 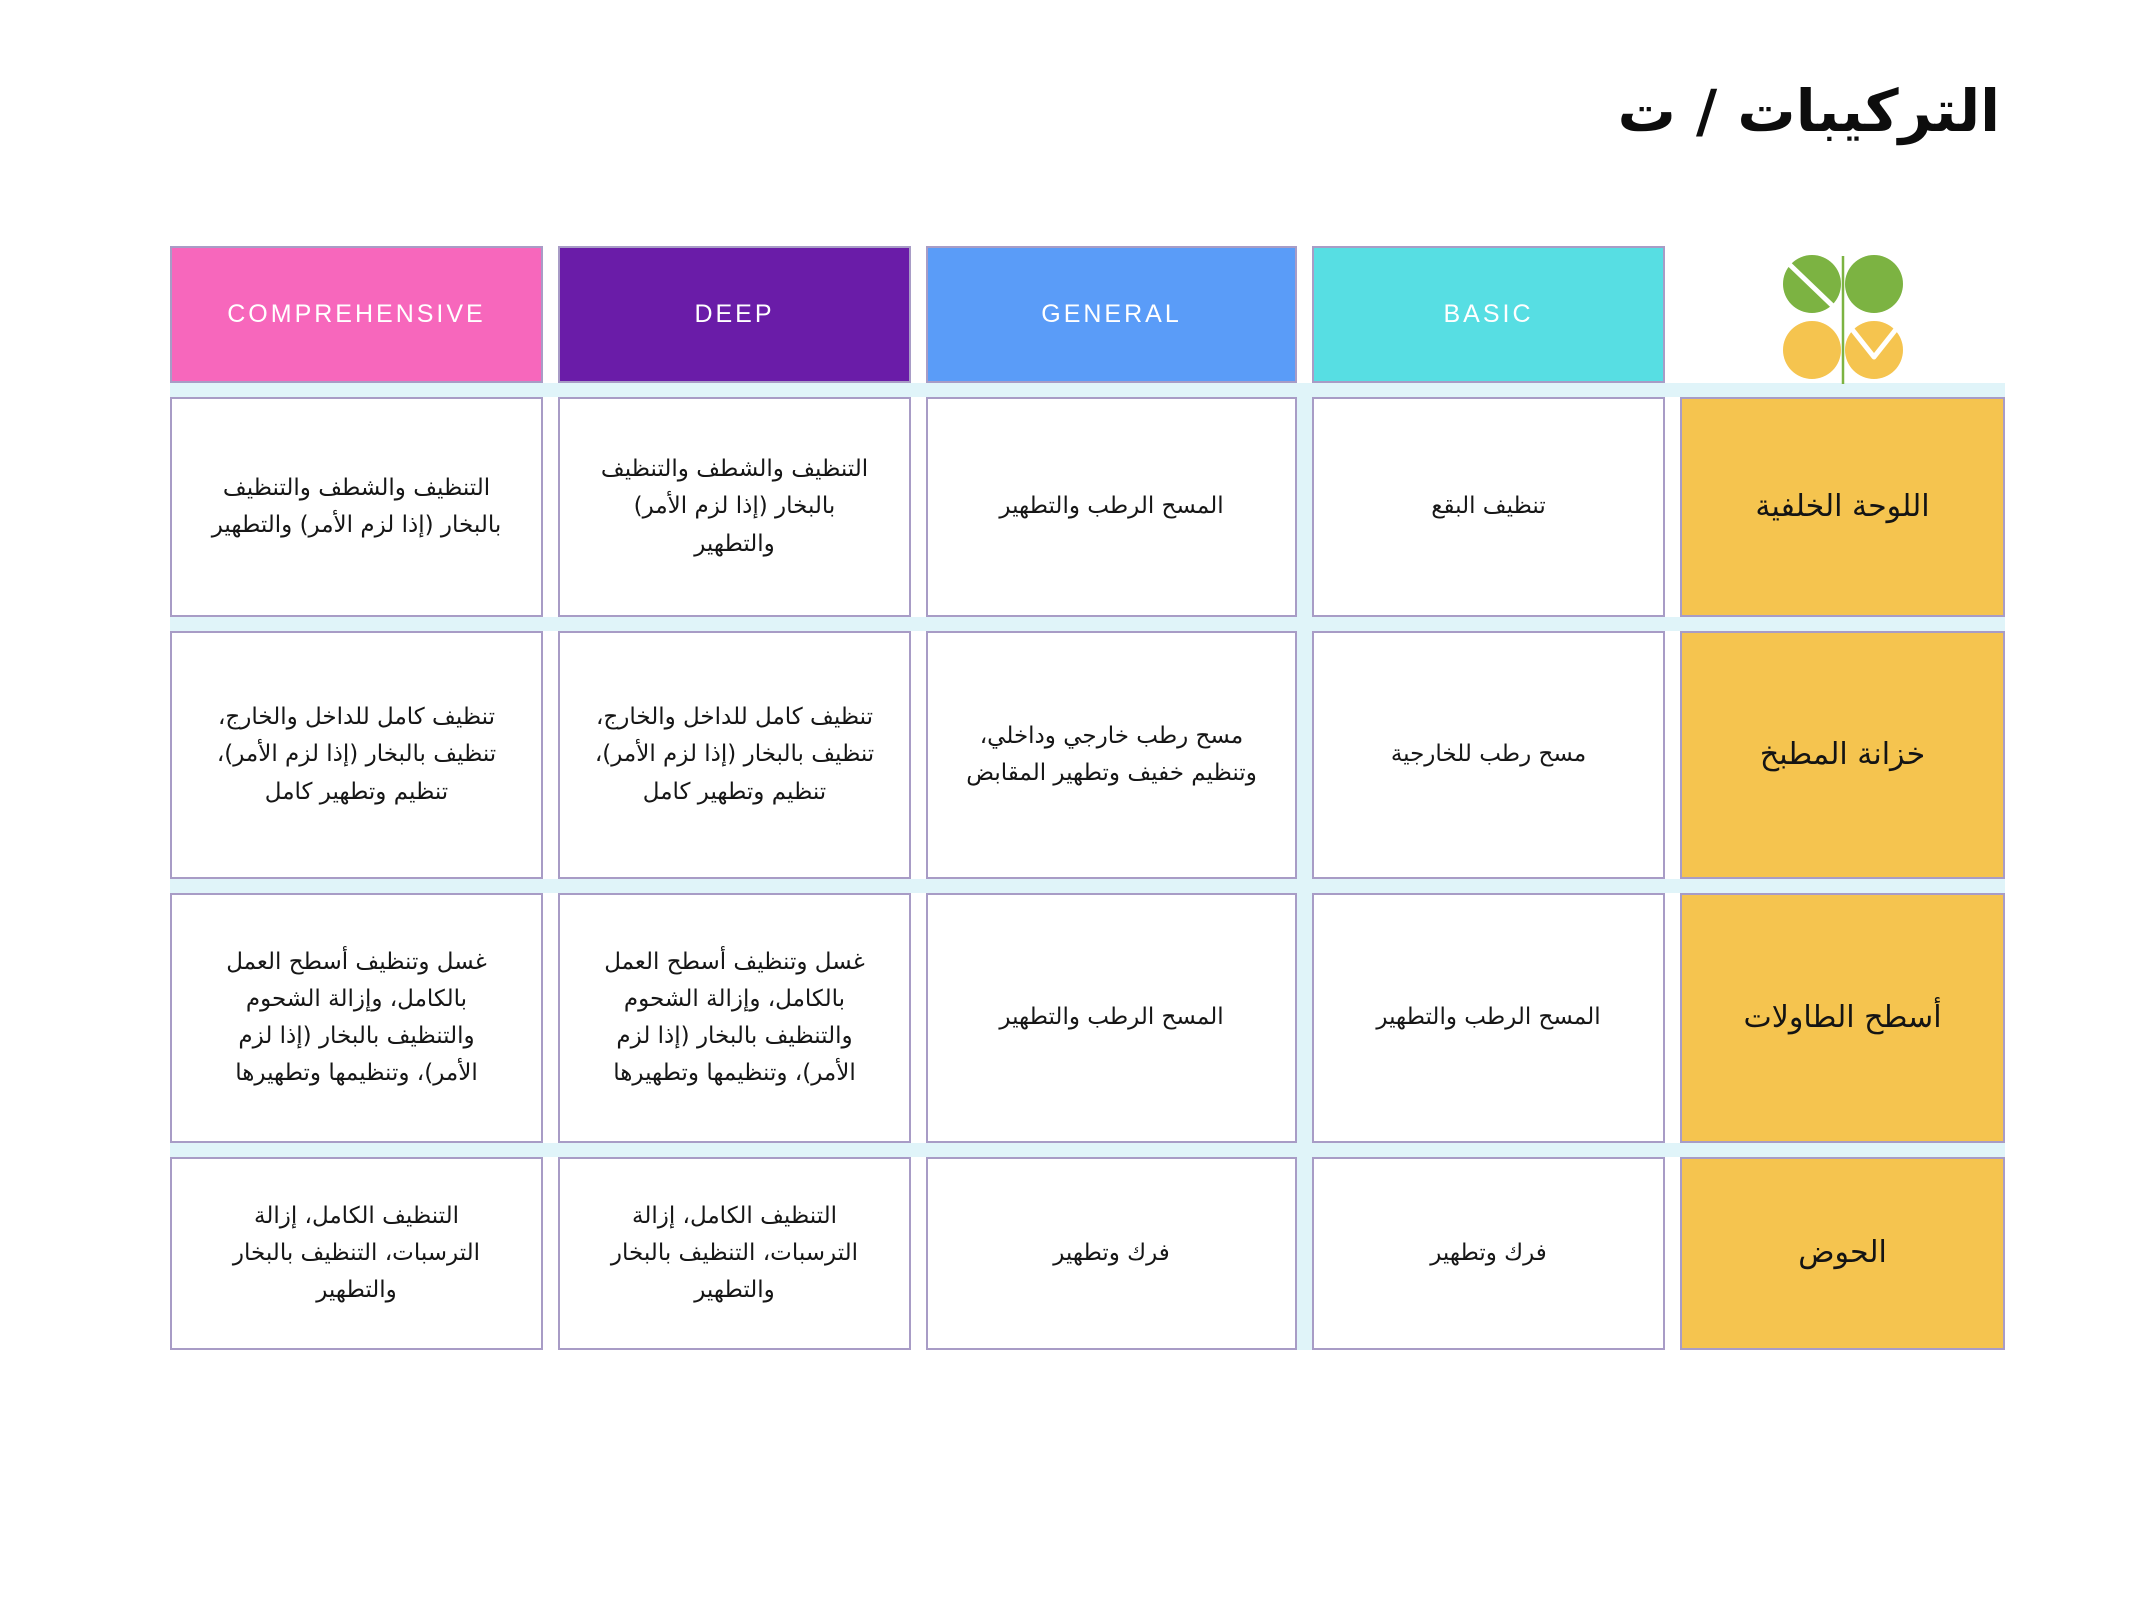 I want to click on four-circles-logo-icon, so click(x=1842, y=319).